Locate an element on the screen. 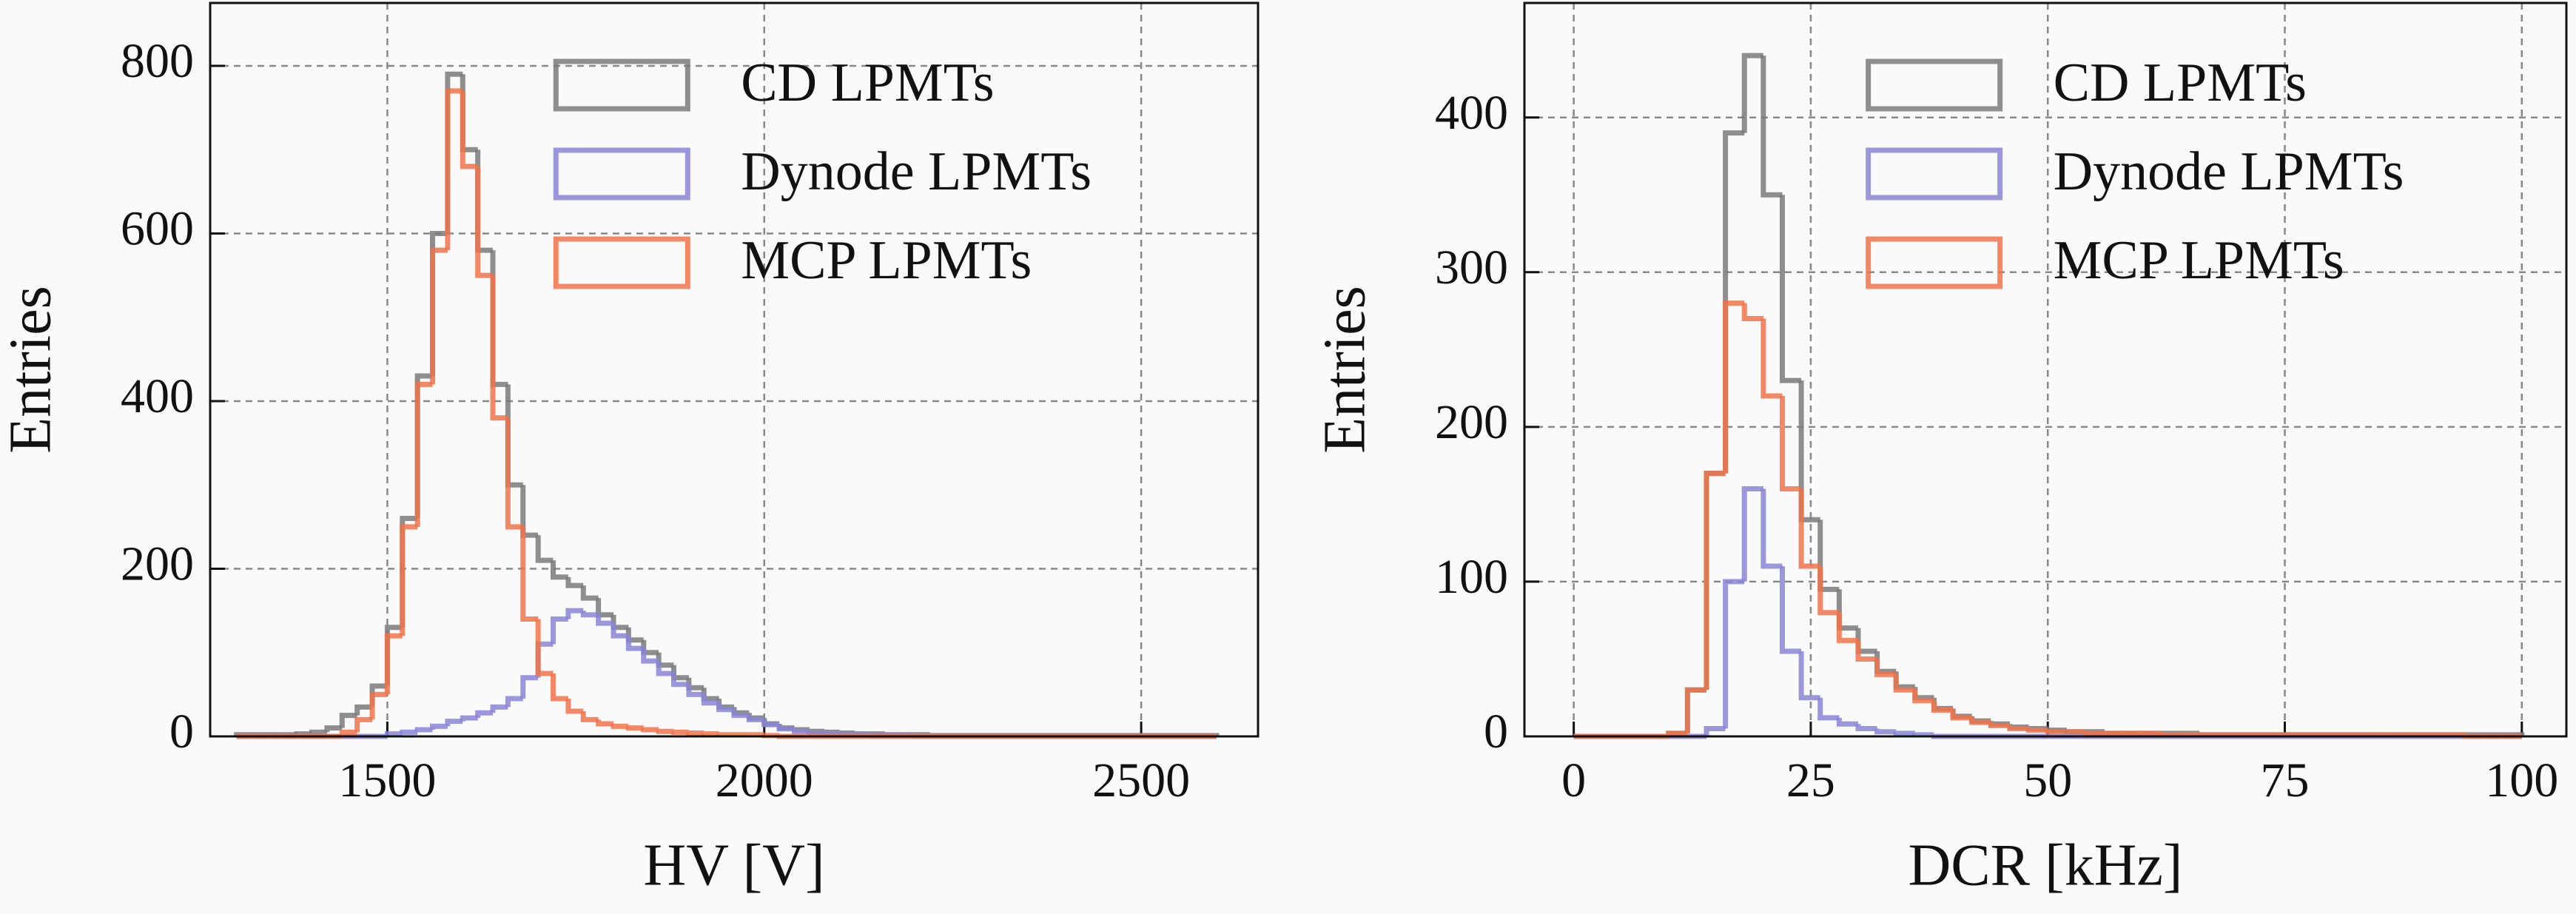  x-tick-label: 25 is located at coordinates (1810, 780).